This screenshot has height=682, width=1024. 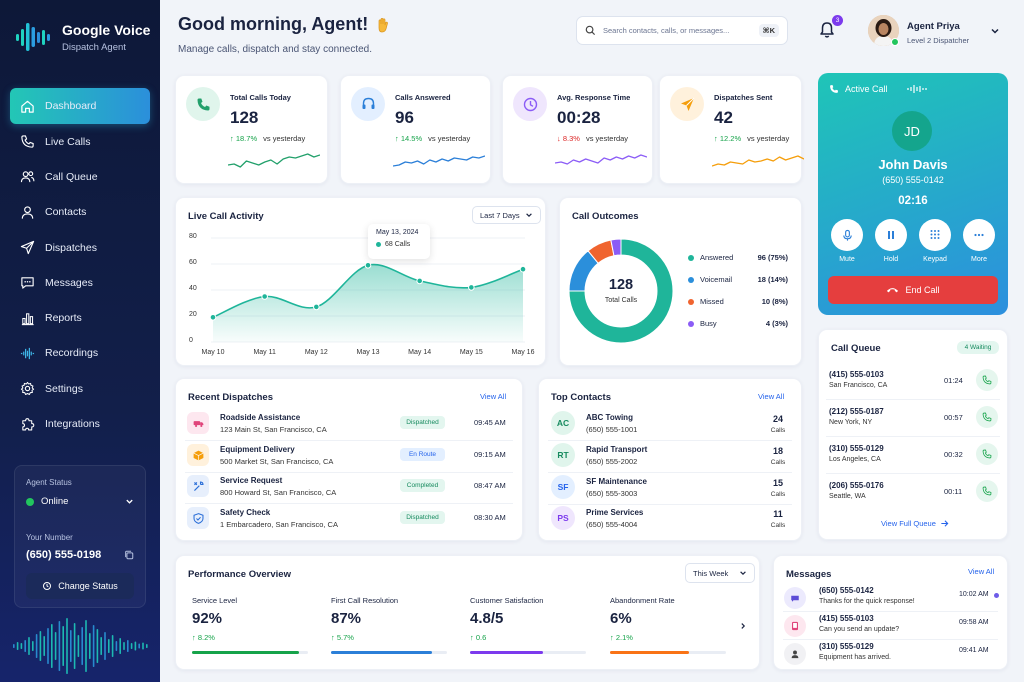 I want to click on message-sender: (310) 555-0129, so click(x=846, y=646).